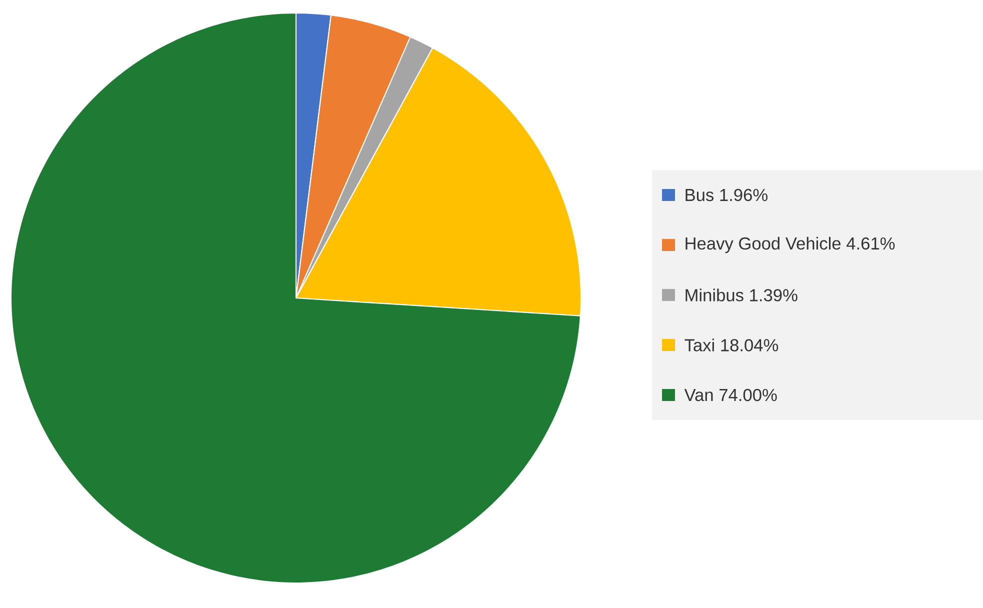 This screenshot has height=608, width=983. Describe the element at coordinates (699, 345) in the screenshot. I see `legend-label: Taxi` at that location.